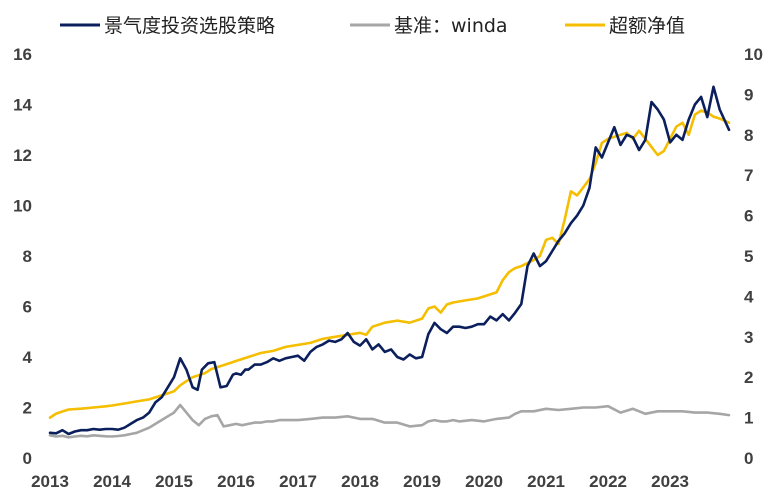 Image resolution: width=774 pixels, height=498 pixels. What do you see at coordinates (670, 481) in the screenshot?
I see `x-axis-tick-label: 2023` at bounding box center [670, 481].